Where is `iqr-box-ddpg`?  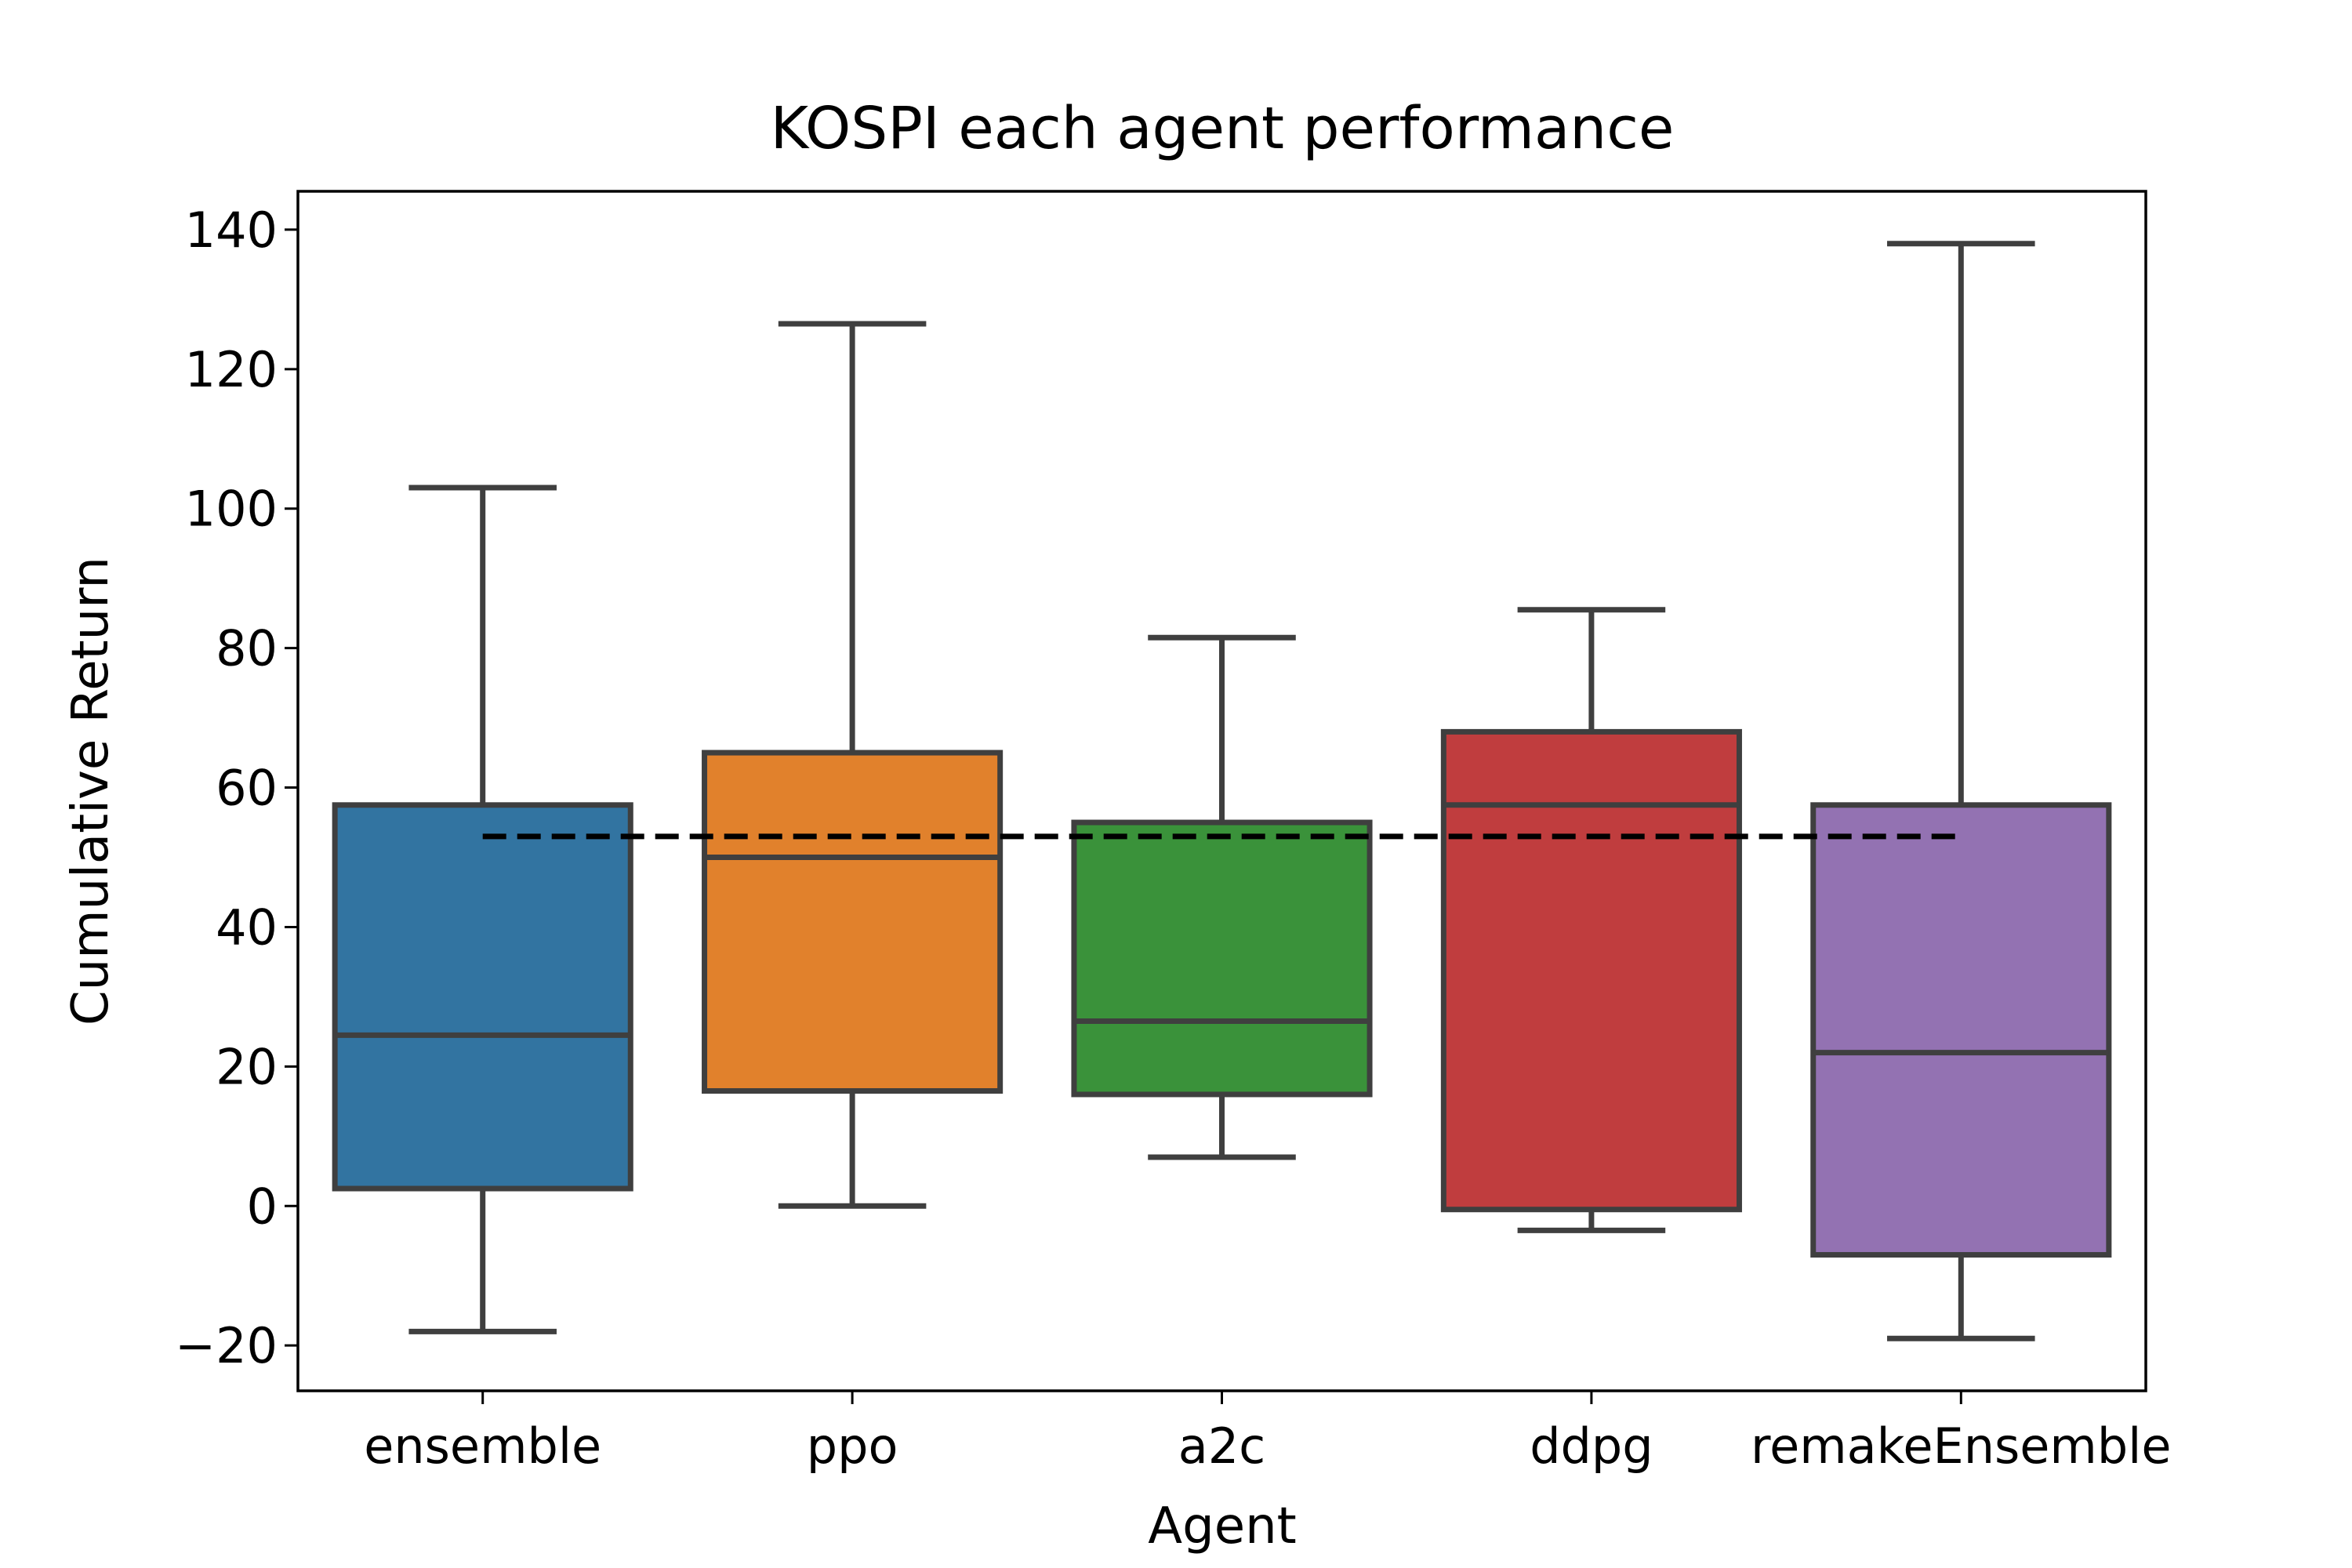
iqr-box-ddpg is located at coordinates (1591, 971).